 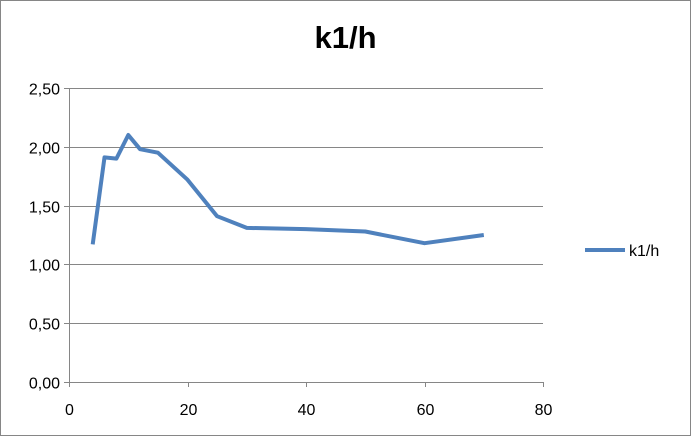 I want to click on x-tick-label: 0, so click(x=69, y=410).